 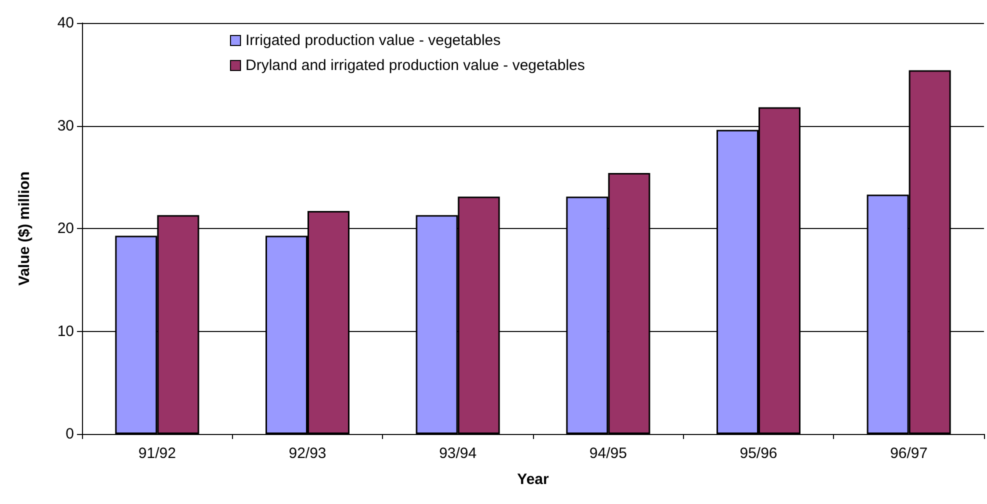 I want to click on legend-label: Irrigated production value - vegetables, so click(x=373, y=40).